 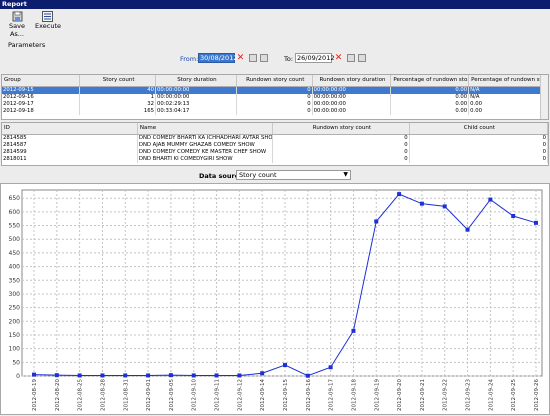 I want to click on grid2-column-header: ID, so click(x=70, y=129).